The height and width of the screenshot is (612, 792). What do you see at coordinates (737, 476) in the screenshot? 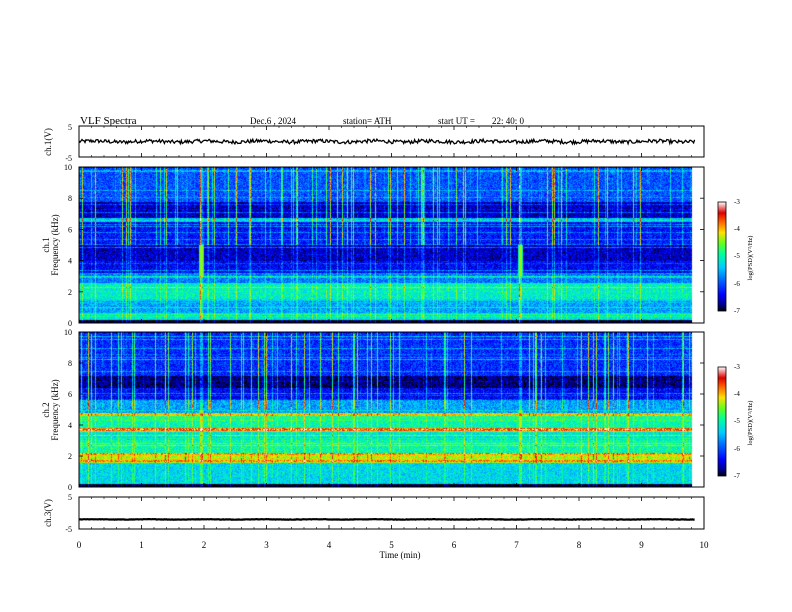
I see `cb2-tick-m7: -7` at bounding box center [737, 476].